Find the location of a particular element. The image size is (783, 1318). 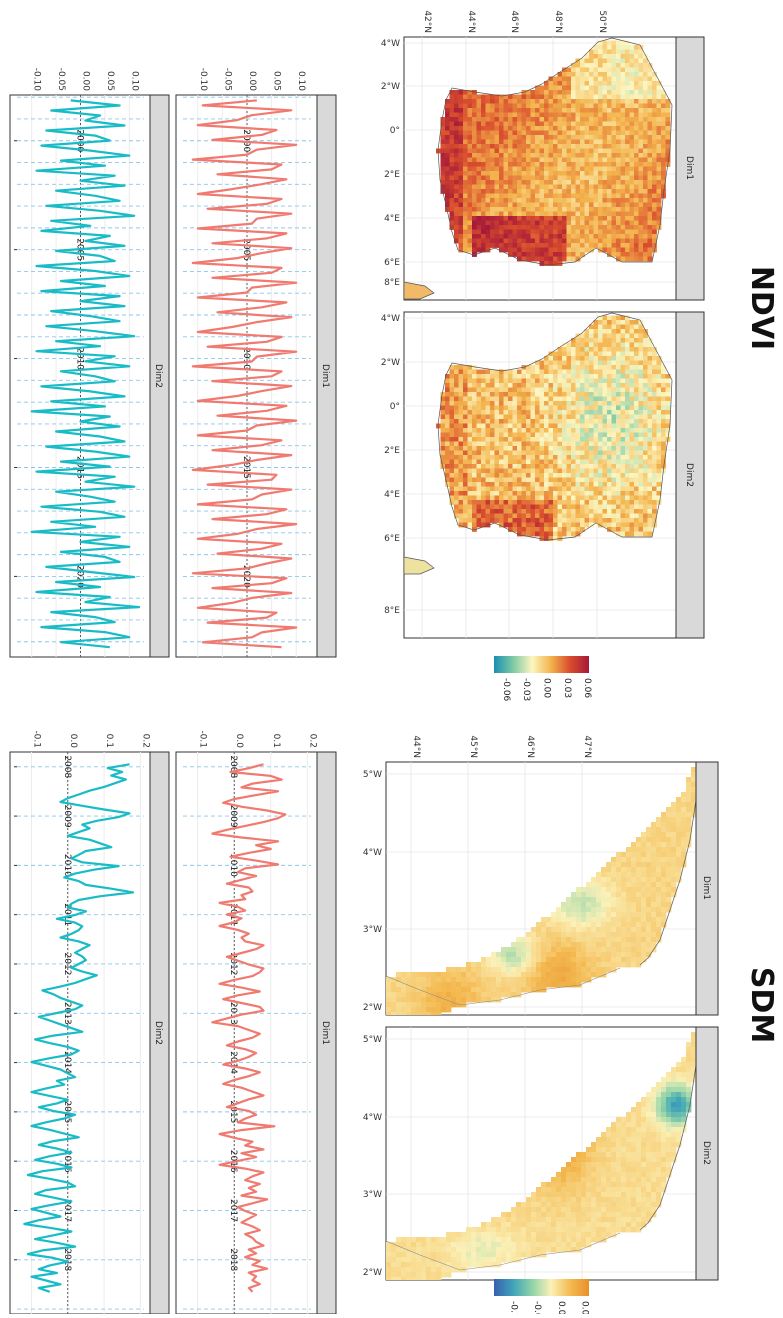

lat-tick-label: 47°N is located at coordinates (587, 746).